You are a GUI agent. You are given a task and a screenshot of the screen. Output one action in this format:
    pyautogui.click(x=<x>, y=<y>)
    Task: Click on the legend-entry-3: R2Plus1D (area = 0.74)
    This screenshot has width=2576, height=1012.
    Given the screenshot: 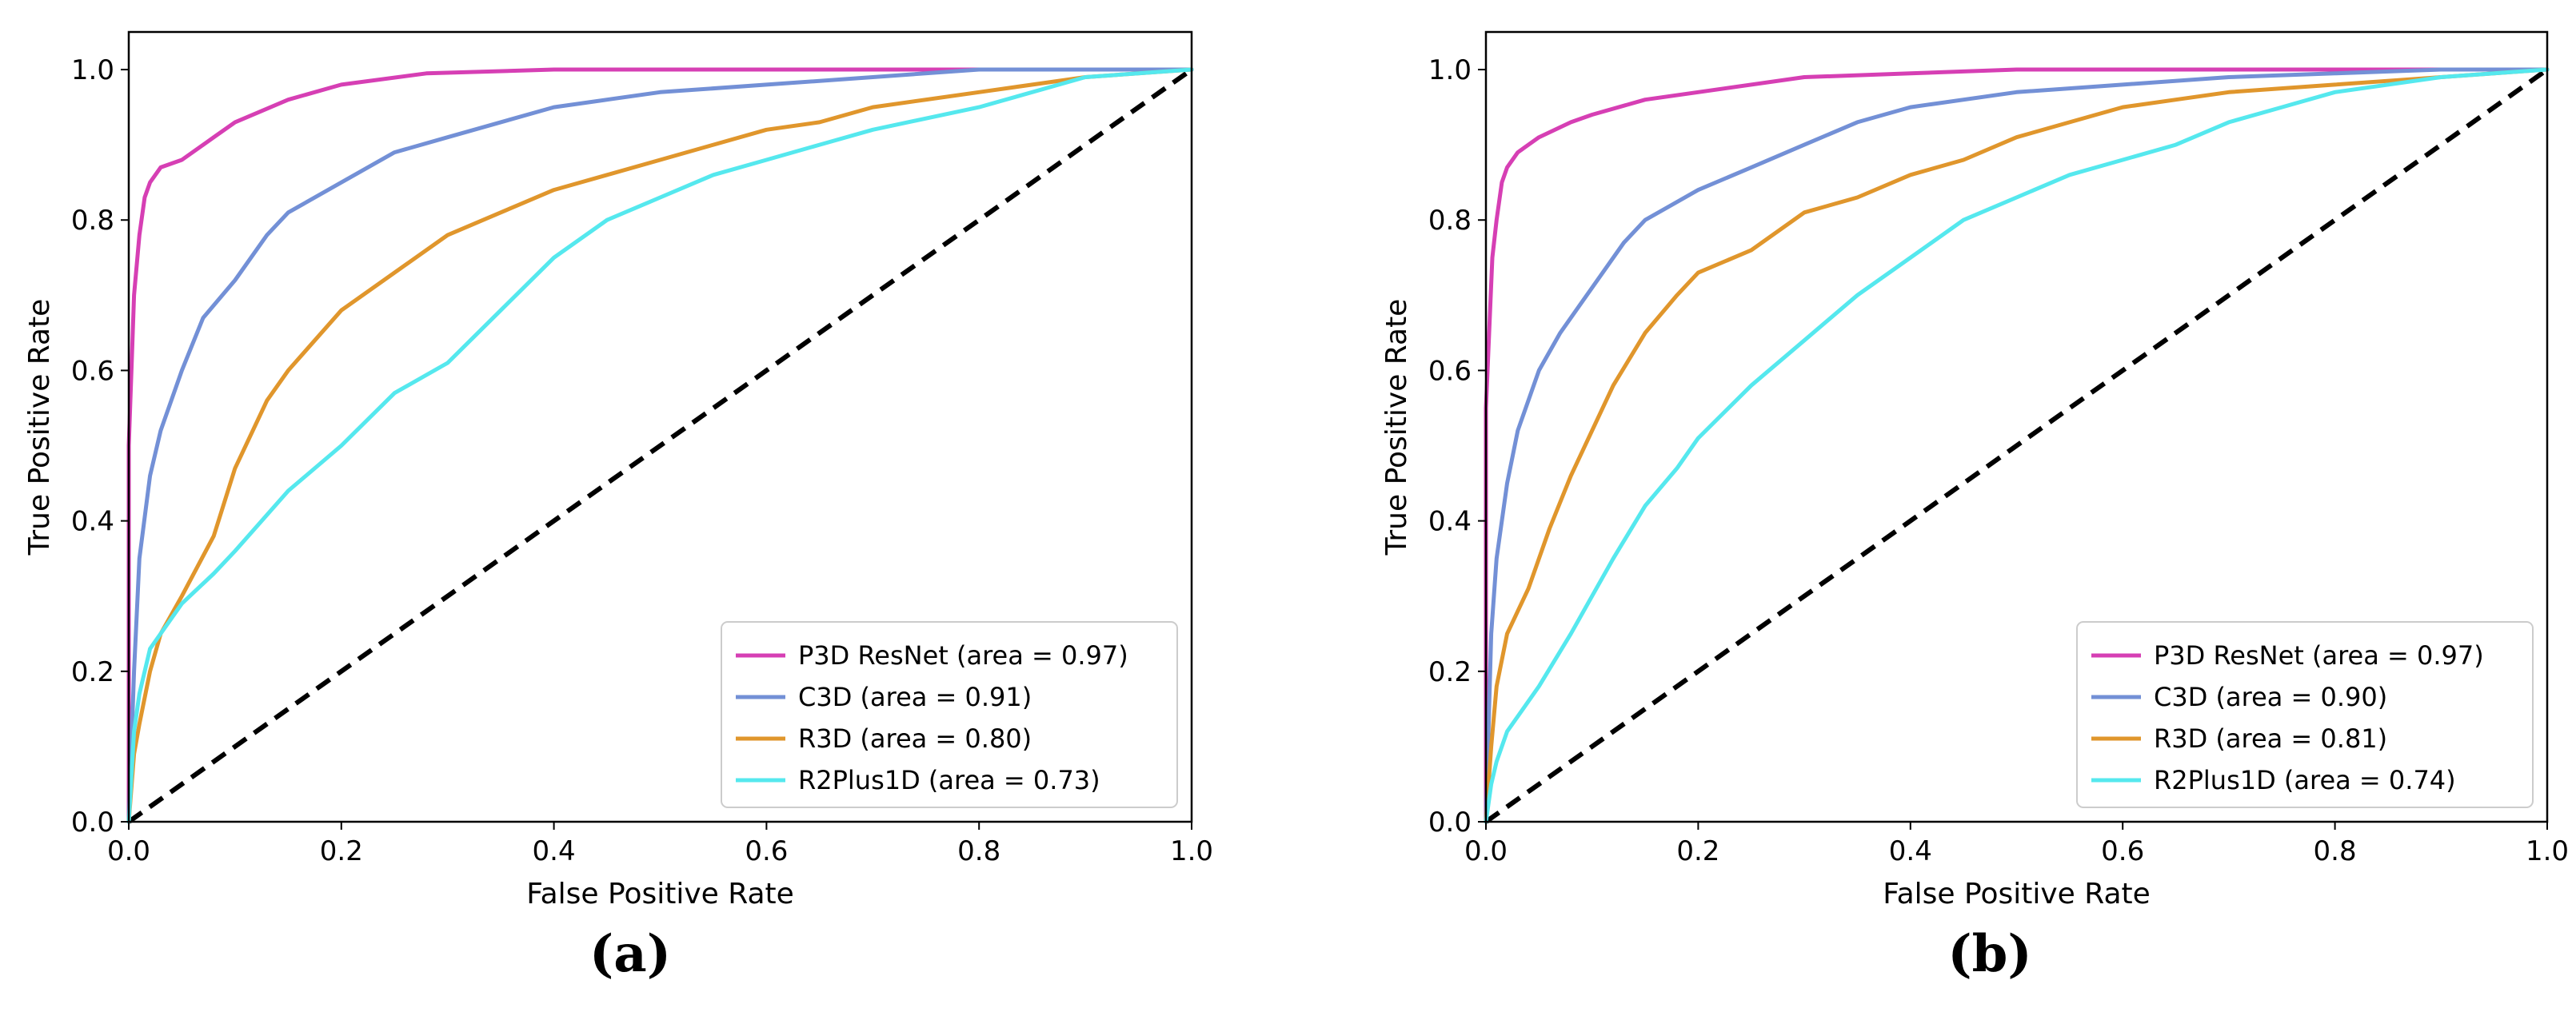 What is the action you would take?
    pyautogui.click(x=2305, y=780)
    